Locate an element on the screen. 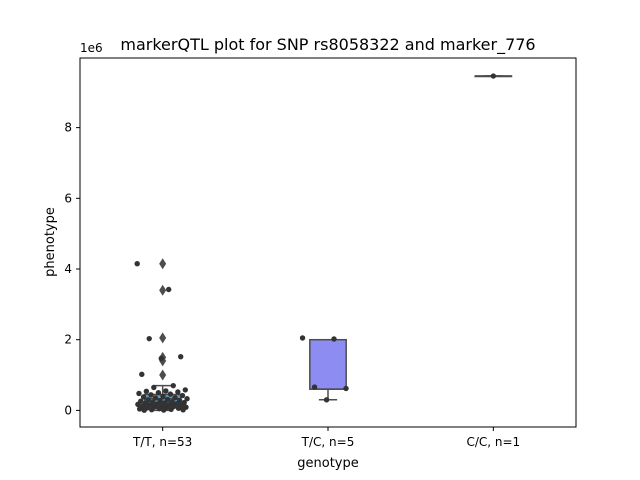 This screenshot has height=480, width=640. y-multiplier-label: 1e6 is located at coordinates (91, 48).